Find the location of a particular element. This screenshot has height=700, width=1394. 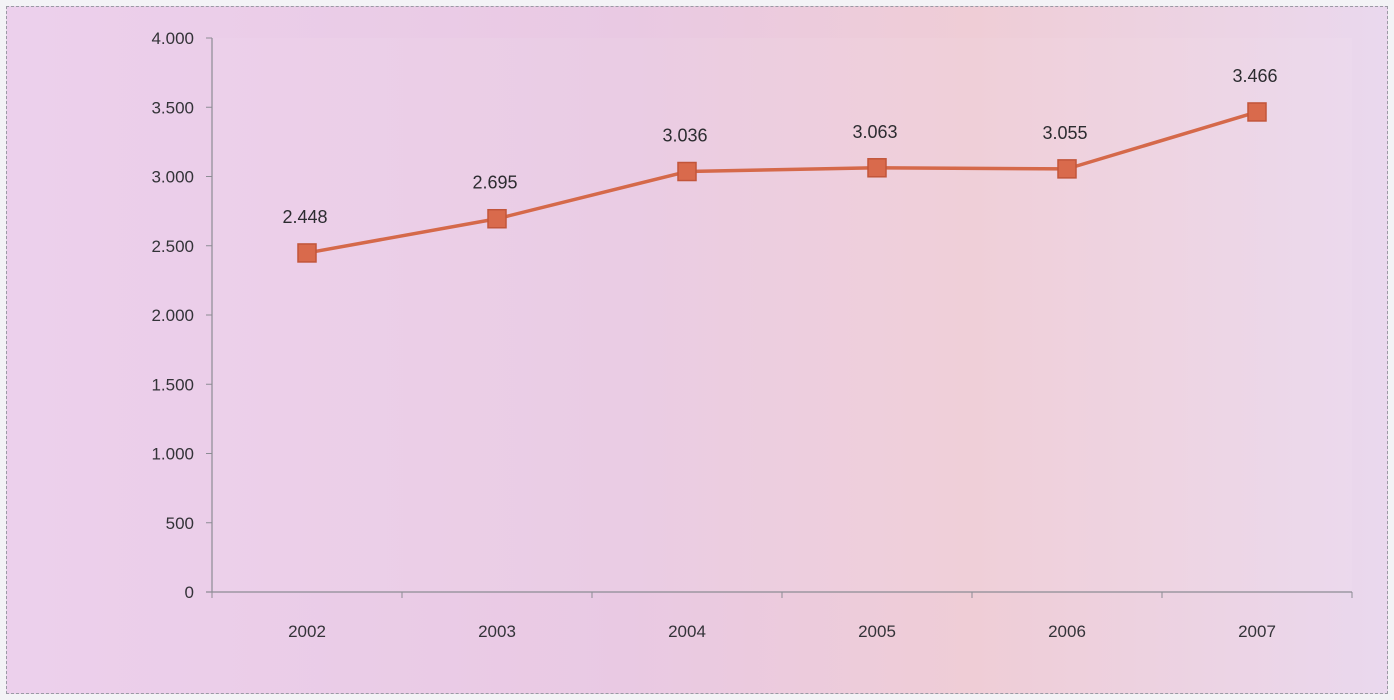

x-axis: 2002 2003 2004 2005 2006 2007 is located at coordinates (779, 616).